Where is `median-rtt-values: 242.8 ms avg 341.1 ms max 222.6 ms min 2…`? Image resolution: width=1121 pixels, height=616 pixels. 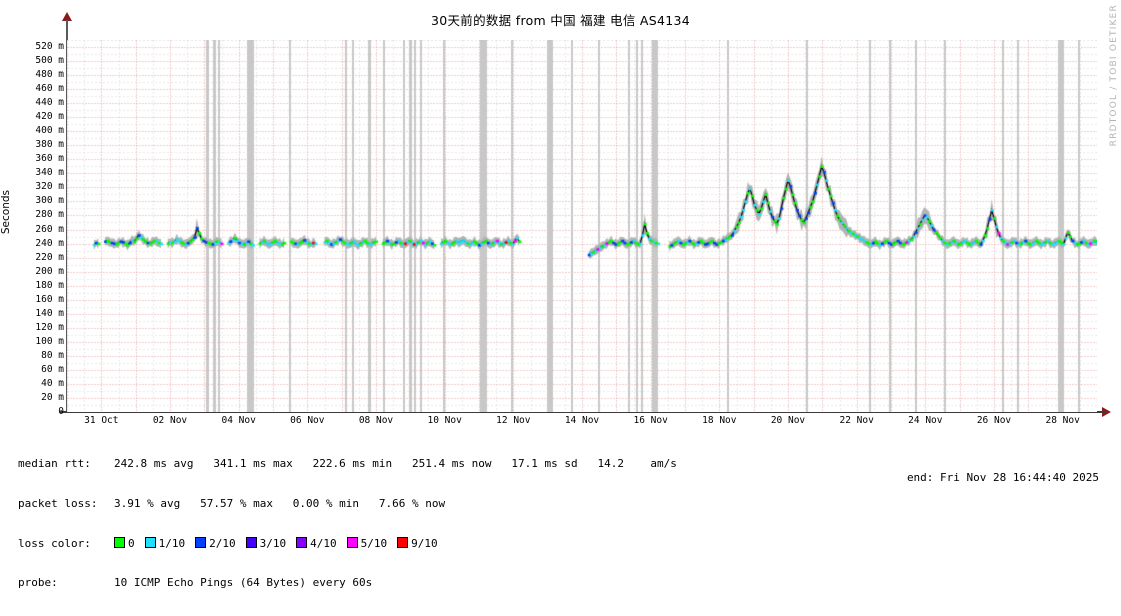
median-rtt-values: 242.8 ms avg 341.1 ms max 222.6 ms min 2… is located at coordinates (395, 464).